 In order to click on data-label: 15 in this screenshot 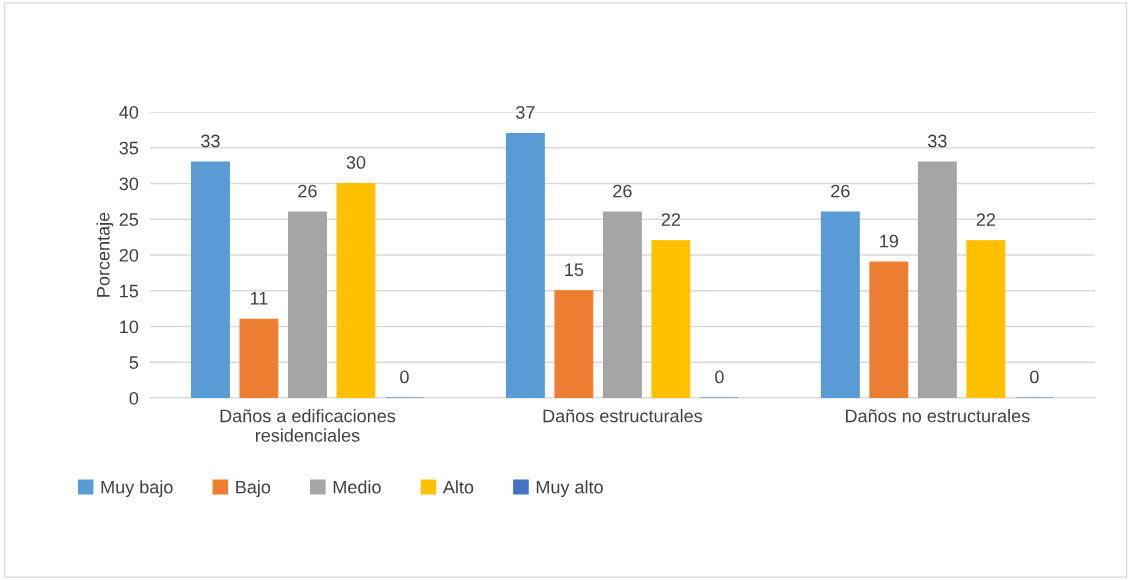, I will do `click(574, 270)`.